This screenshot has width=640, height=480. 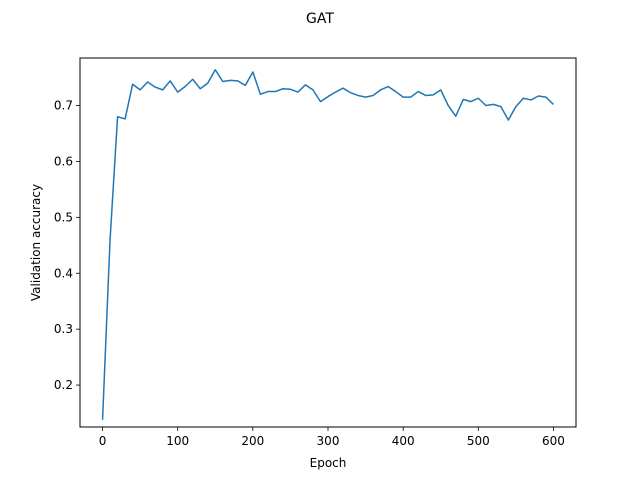 I want to click on x-tick-label: 400, so click(x=403, y=441).